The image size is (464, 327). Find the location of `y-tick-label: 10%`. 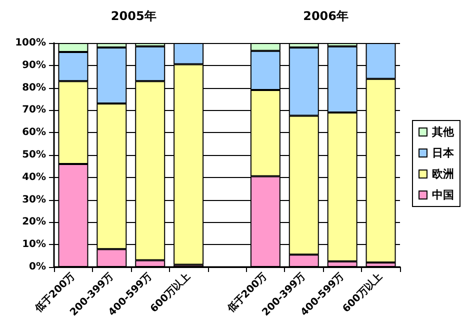

y-tick-label: 10% is located at coordinates (34, 244).